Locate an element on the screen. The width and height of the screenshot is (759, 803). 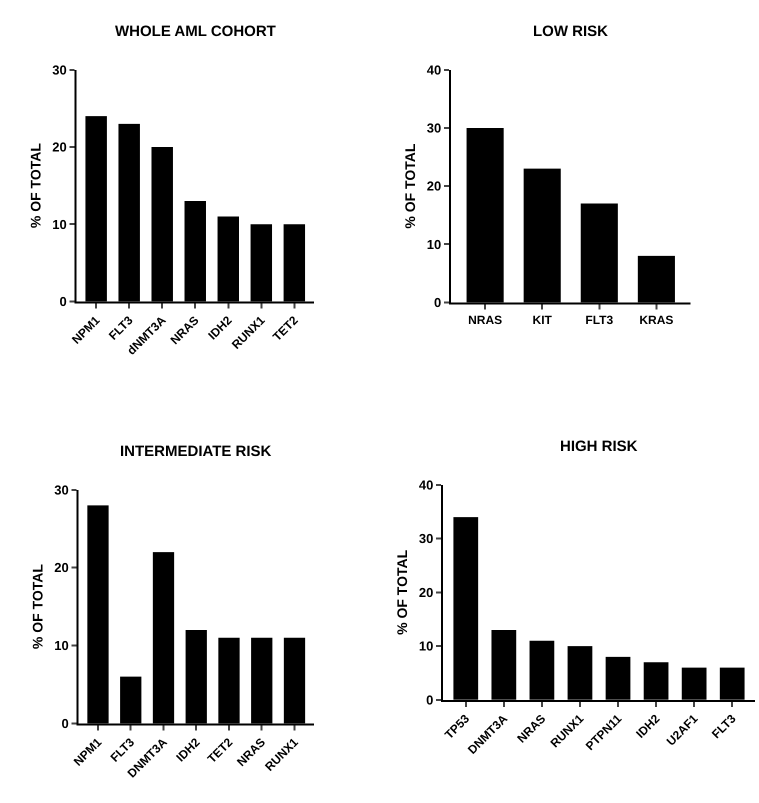
chart-title: INTERMEDIATE RISK is located at coordinates (196, 451).